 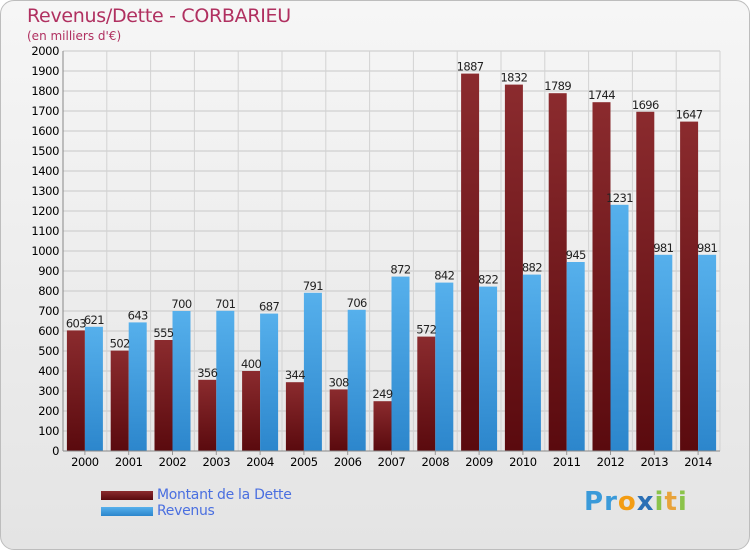 I want to click on x-tick-label: 2012, so click(x=611, y=462).